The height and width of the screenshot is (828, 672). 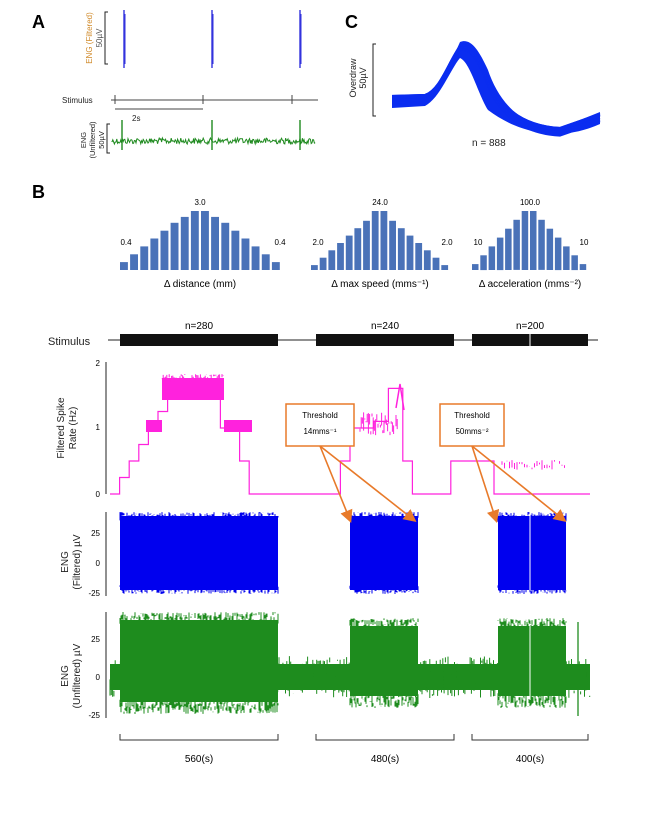 I want to click on spike-rate-ytick-1: 1, so click(x=98, y=427).